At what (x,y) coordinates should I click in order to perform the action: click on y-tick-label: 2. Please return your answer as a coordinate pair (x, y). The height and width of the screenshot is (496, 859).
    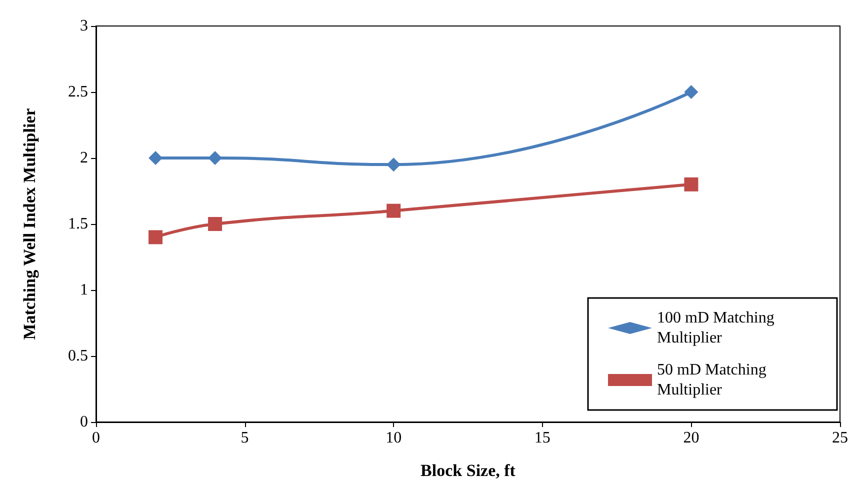
    Looking at the image, I should click on (84, 158).